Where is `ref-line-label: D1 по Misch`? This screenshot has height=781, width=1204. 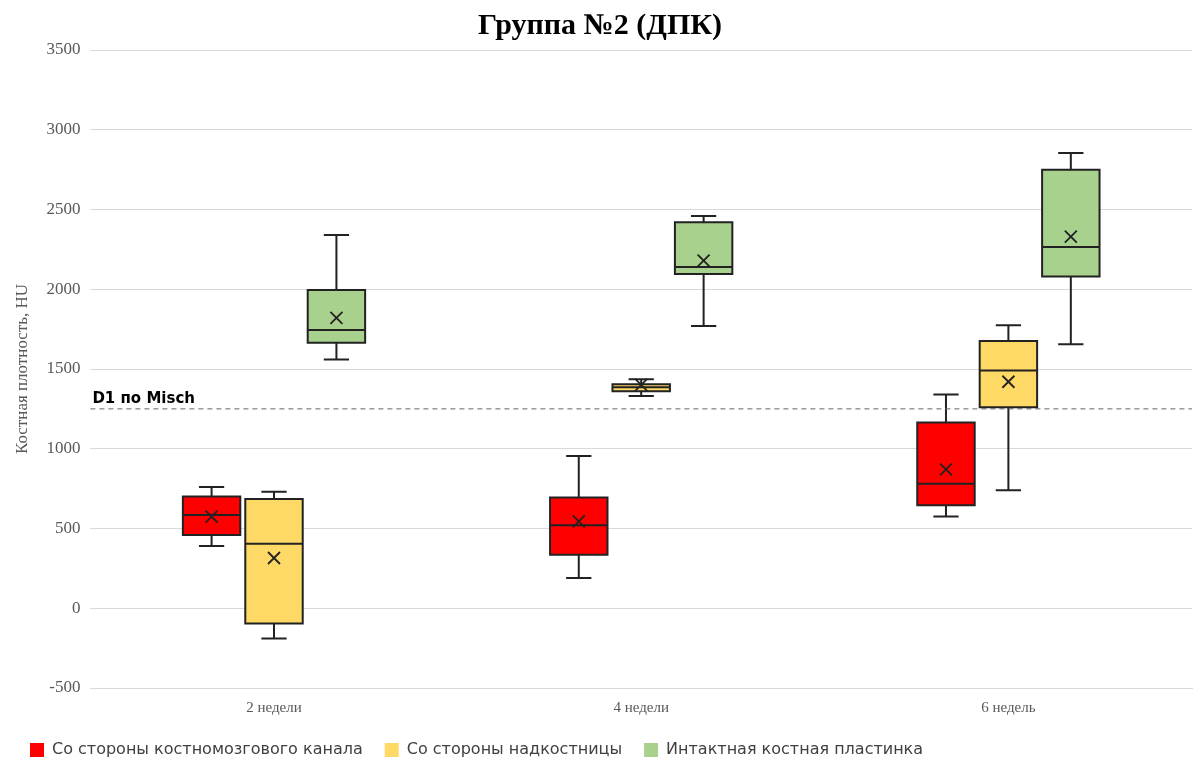 ref-line-label: D1 по Misch is located at coordinates (143, 398).